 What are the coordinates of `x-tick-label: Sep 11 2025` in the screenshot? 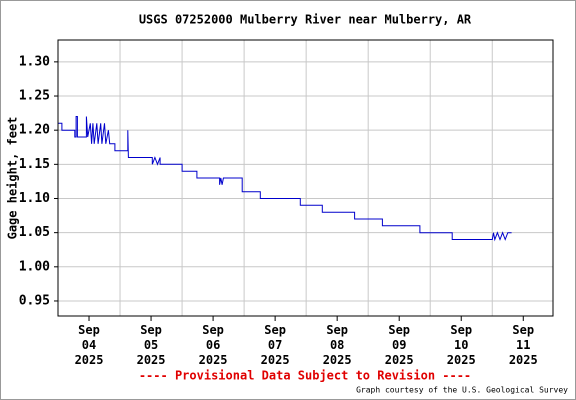 It's located at (523, 345).